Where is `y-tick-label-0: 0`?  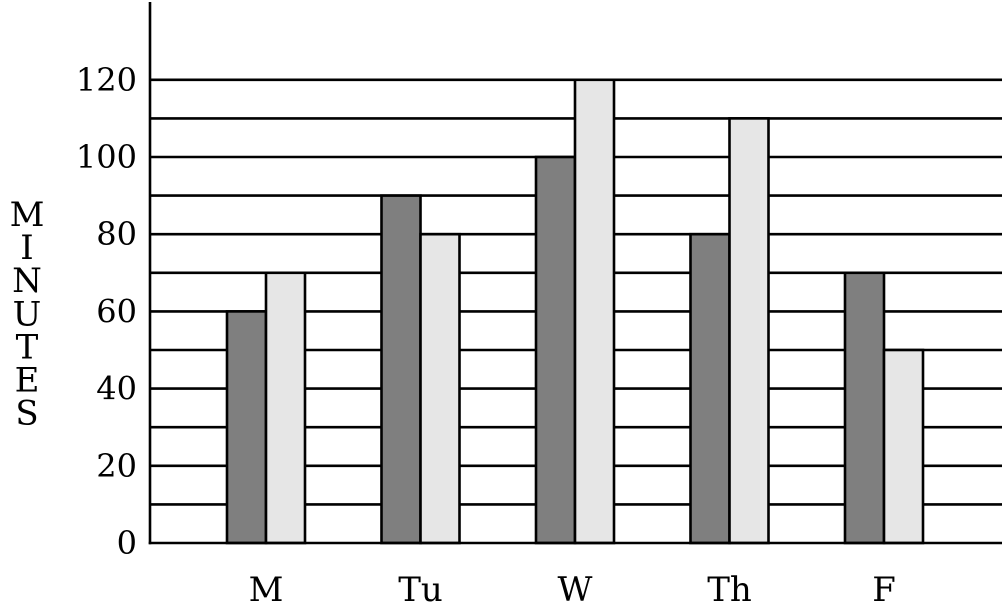
y-tick-label-0: 0 is located at coordinates (127, 543).